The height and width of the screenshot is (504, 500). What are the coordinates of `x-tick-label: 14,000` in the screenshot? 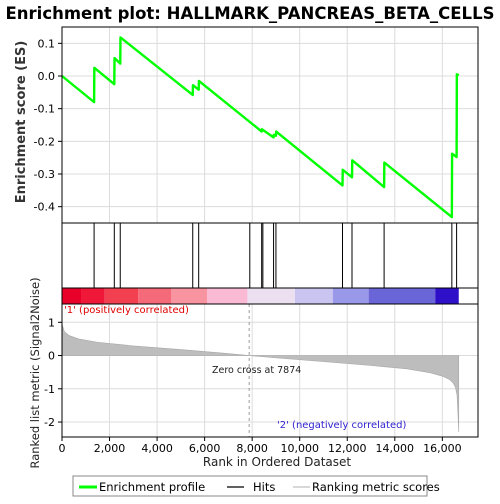 It's located at (395, 448).